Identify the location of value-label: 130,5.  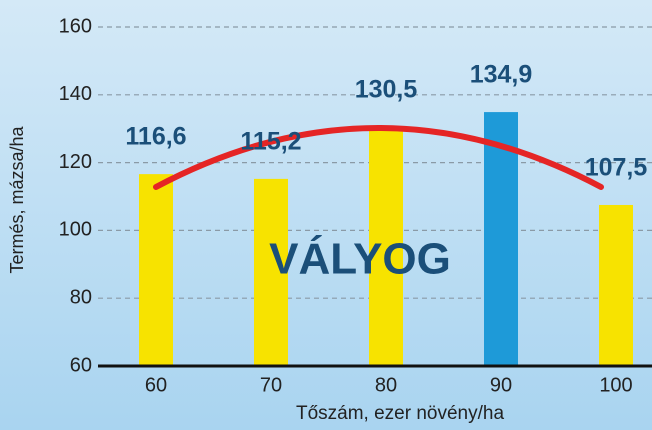
(386, 90).